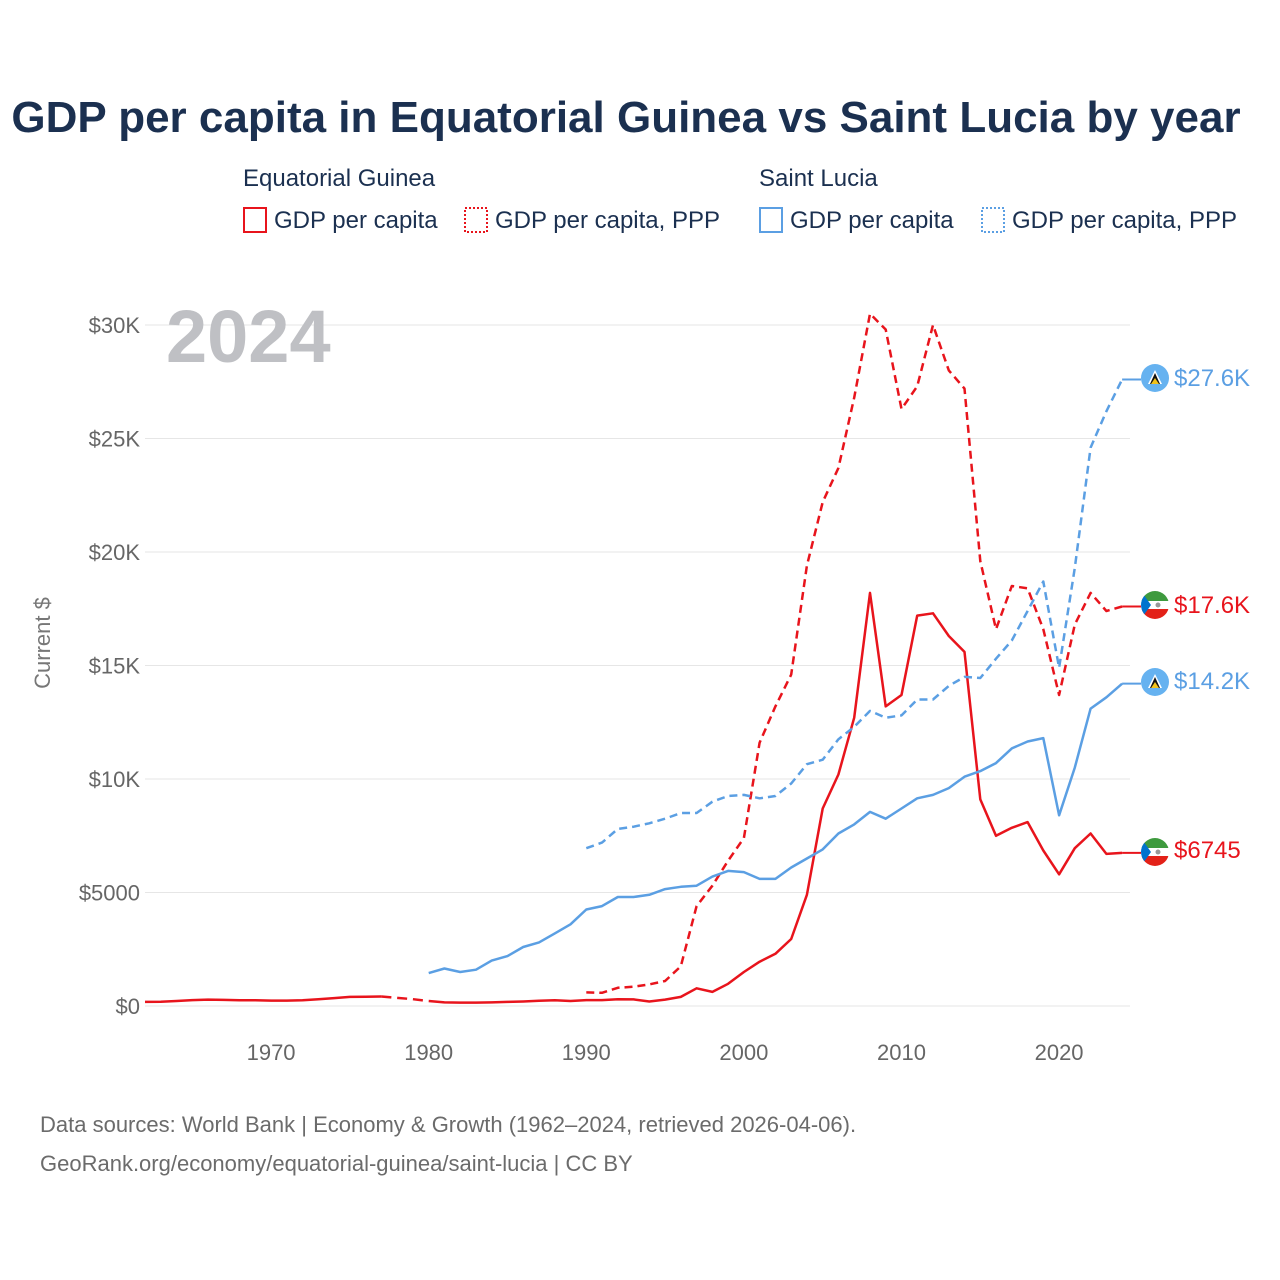  What do you see at coordinates (901, 1052) in the screenshot?
I see `x-tick-label: 2010` at bounding box center [901, 1052].